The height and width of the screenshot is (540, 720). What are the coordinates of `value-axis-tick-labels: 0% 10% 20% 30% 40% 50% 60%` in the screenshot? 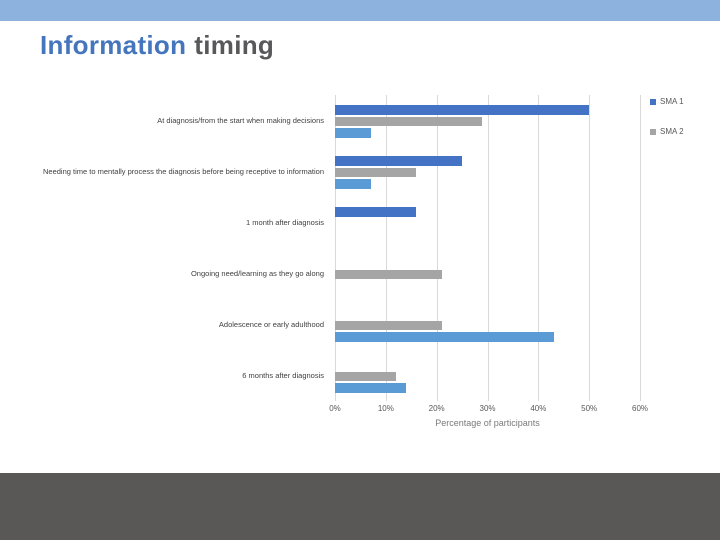 It's located at (488, 410).